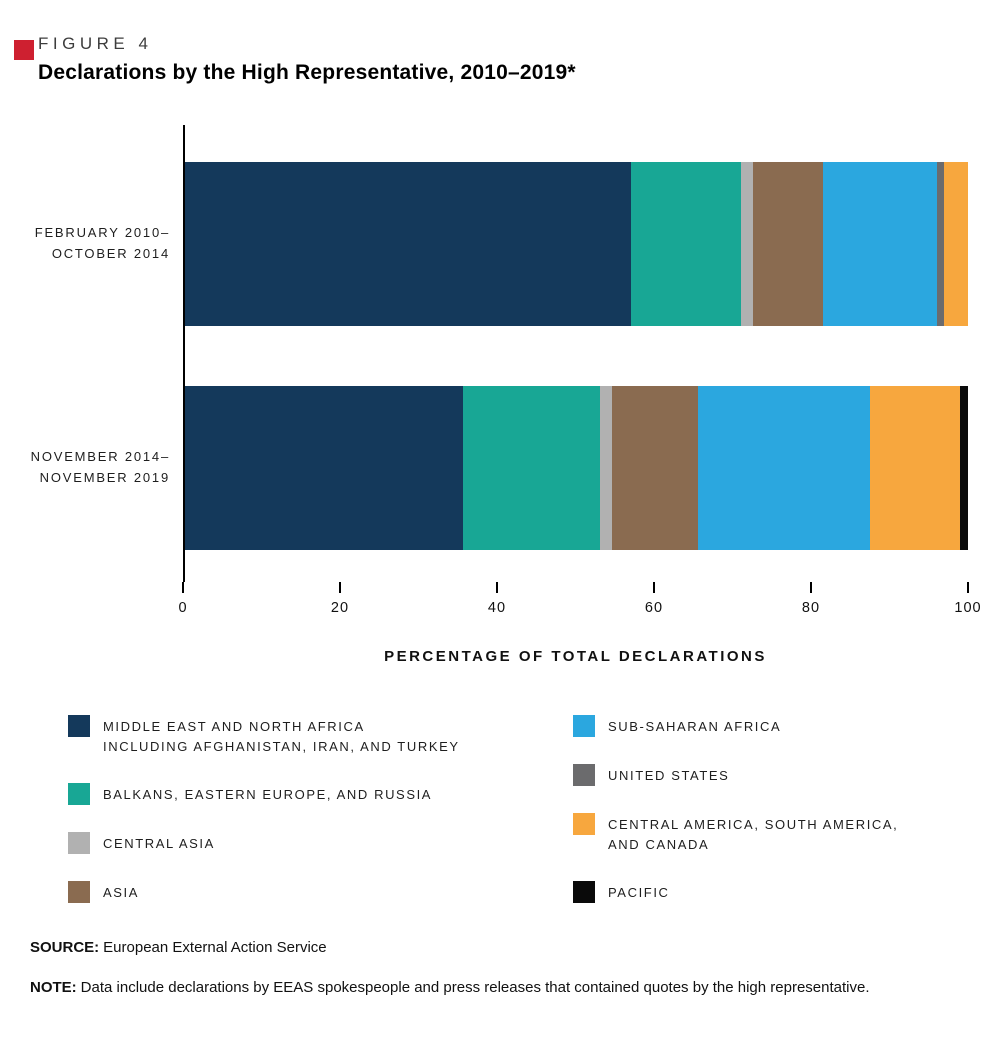 The width and height of the screenshot is (1000, 1046). I want to click on legend-swatch-asia, so click(79, 892).